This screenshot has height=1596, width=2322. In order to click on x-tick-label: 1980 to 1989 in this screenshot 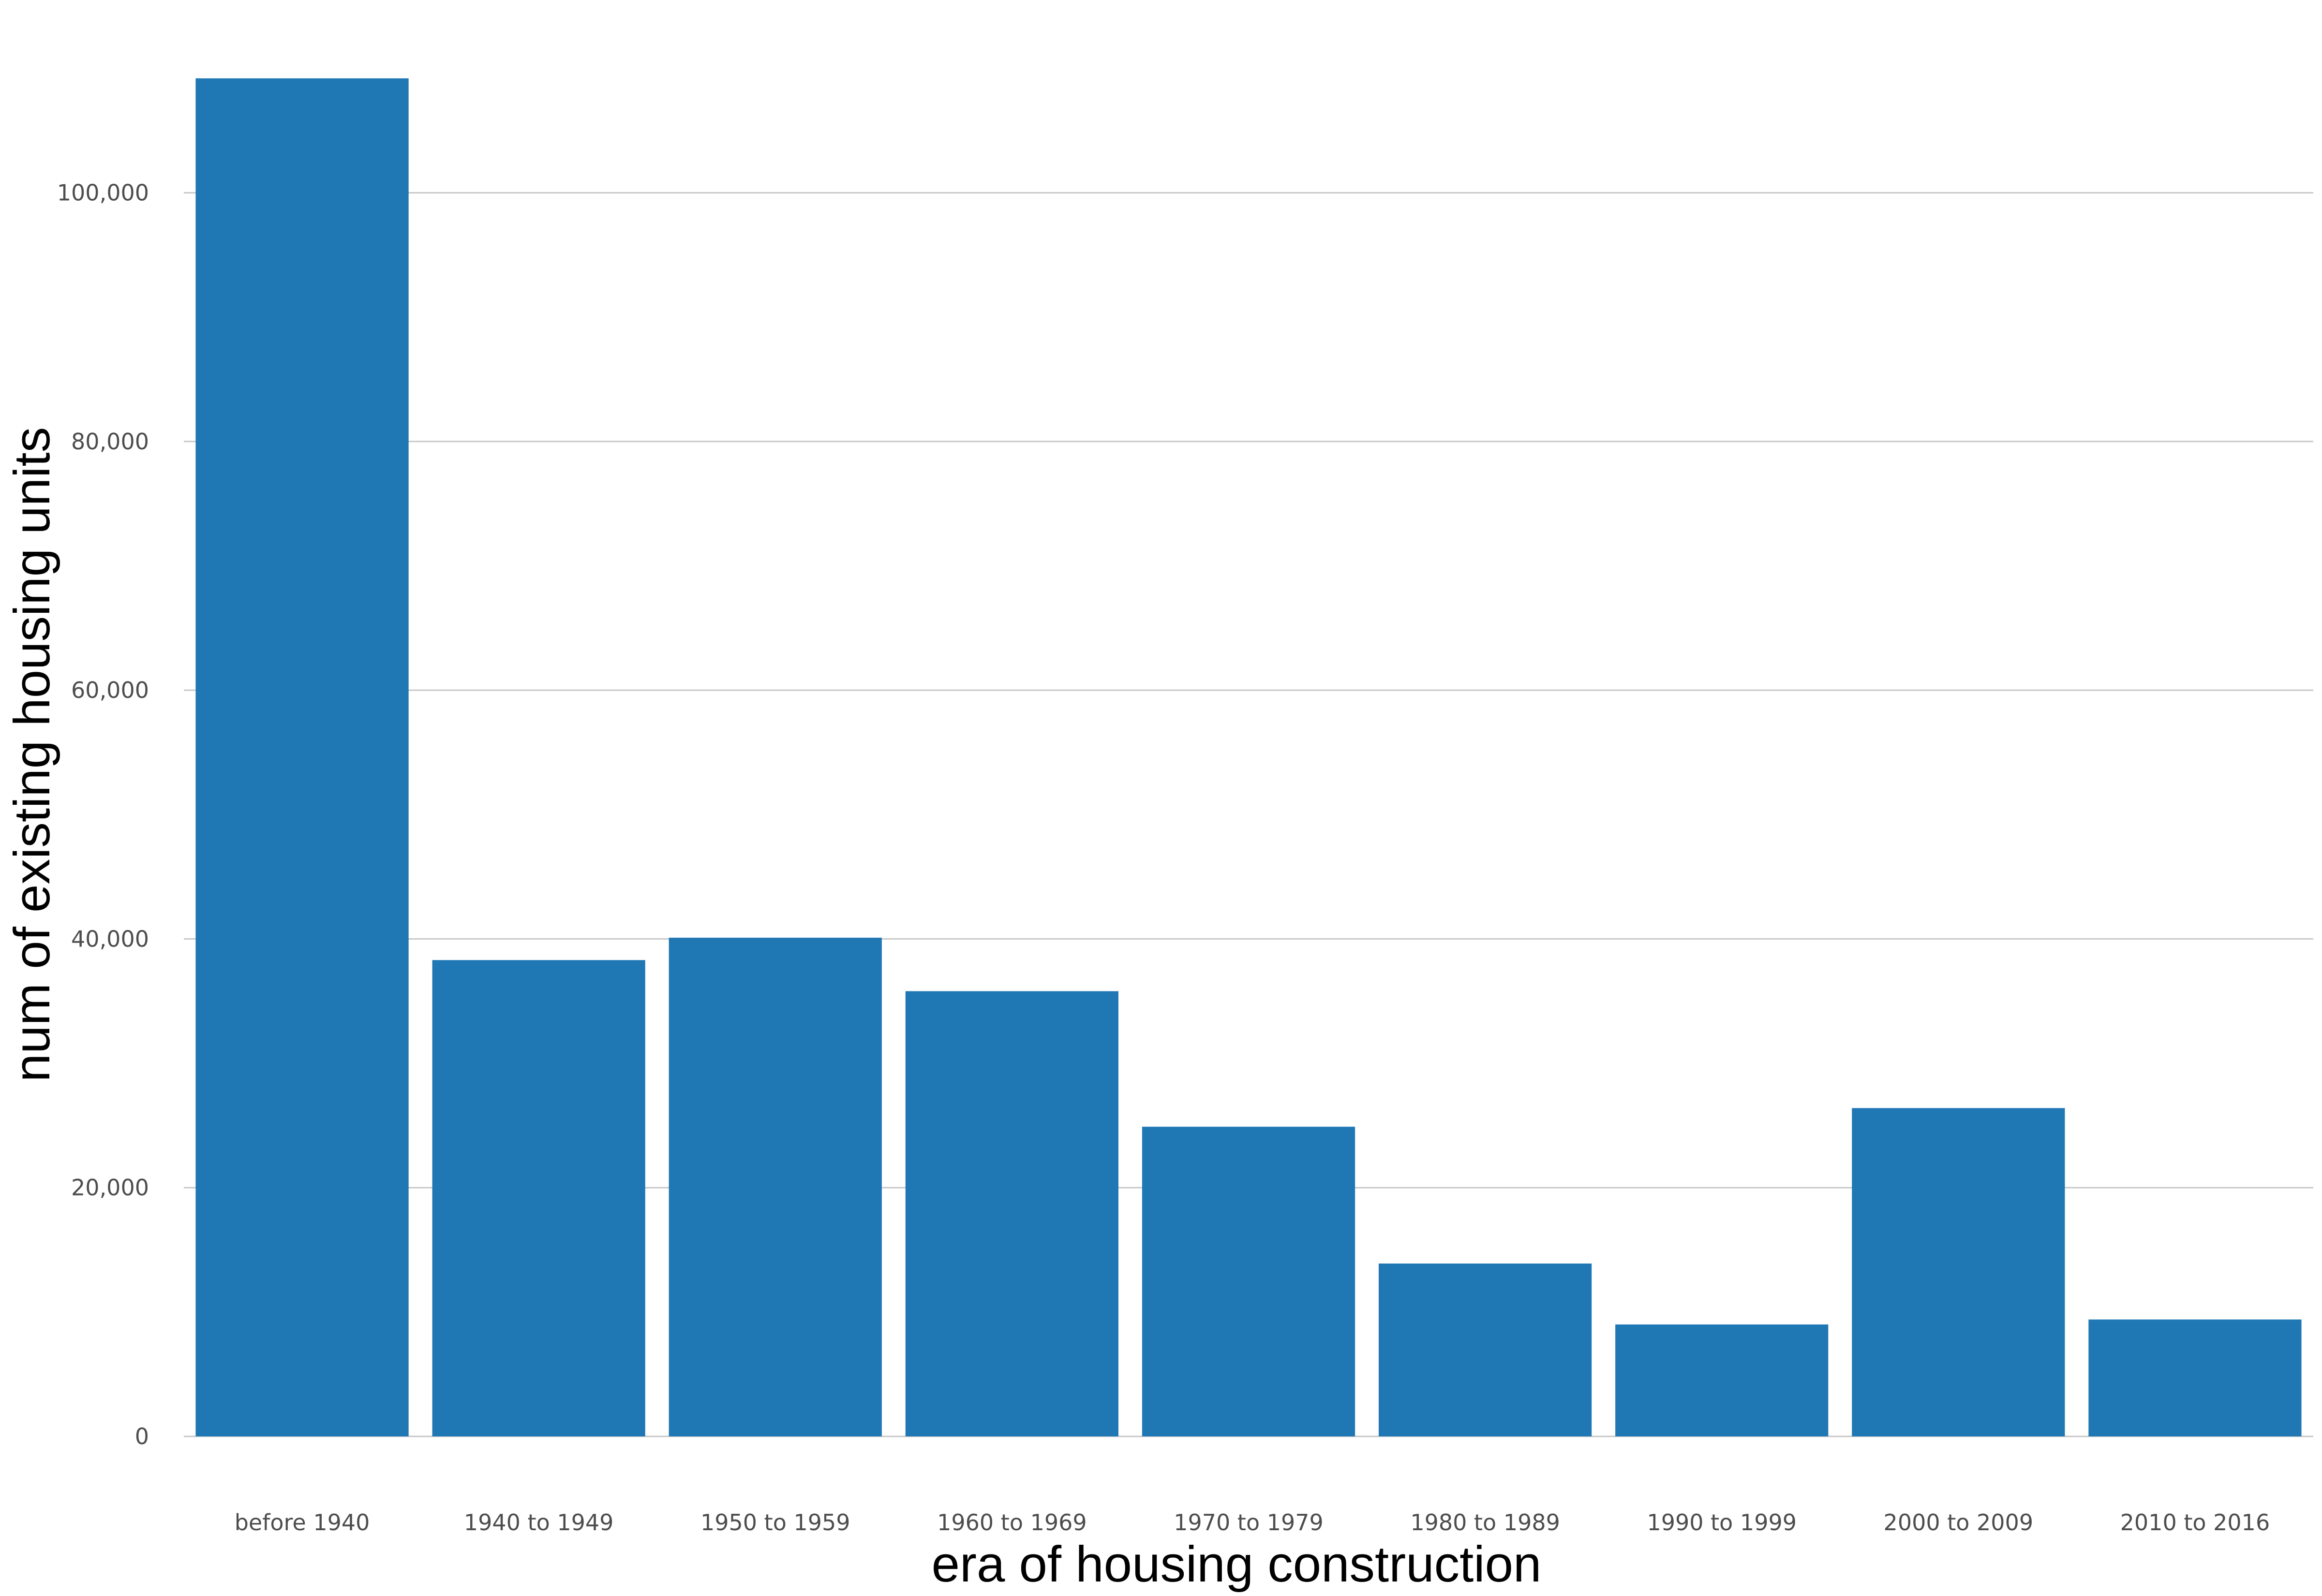, I will do `click(1485, 1522)`.